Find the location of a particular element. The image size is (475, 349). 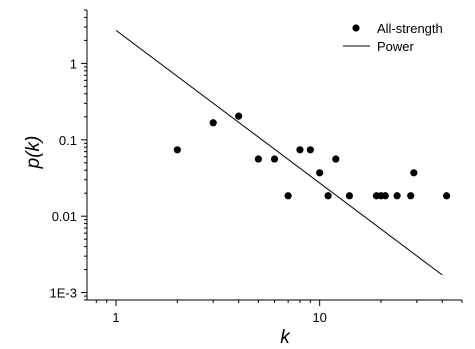

legend: All-strength Power is located at coordinates (393, 37).